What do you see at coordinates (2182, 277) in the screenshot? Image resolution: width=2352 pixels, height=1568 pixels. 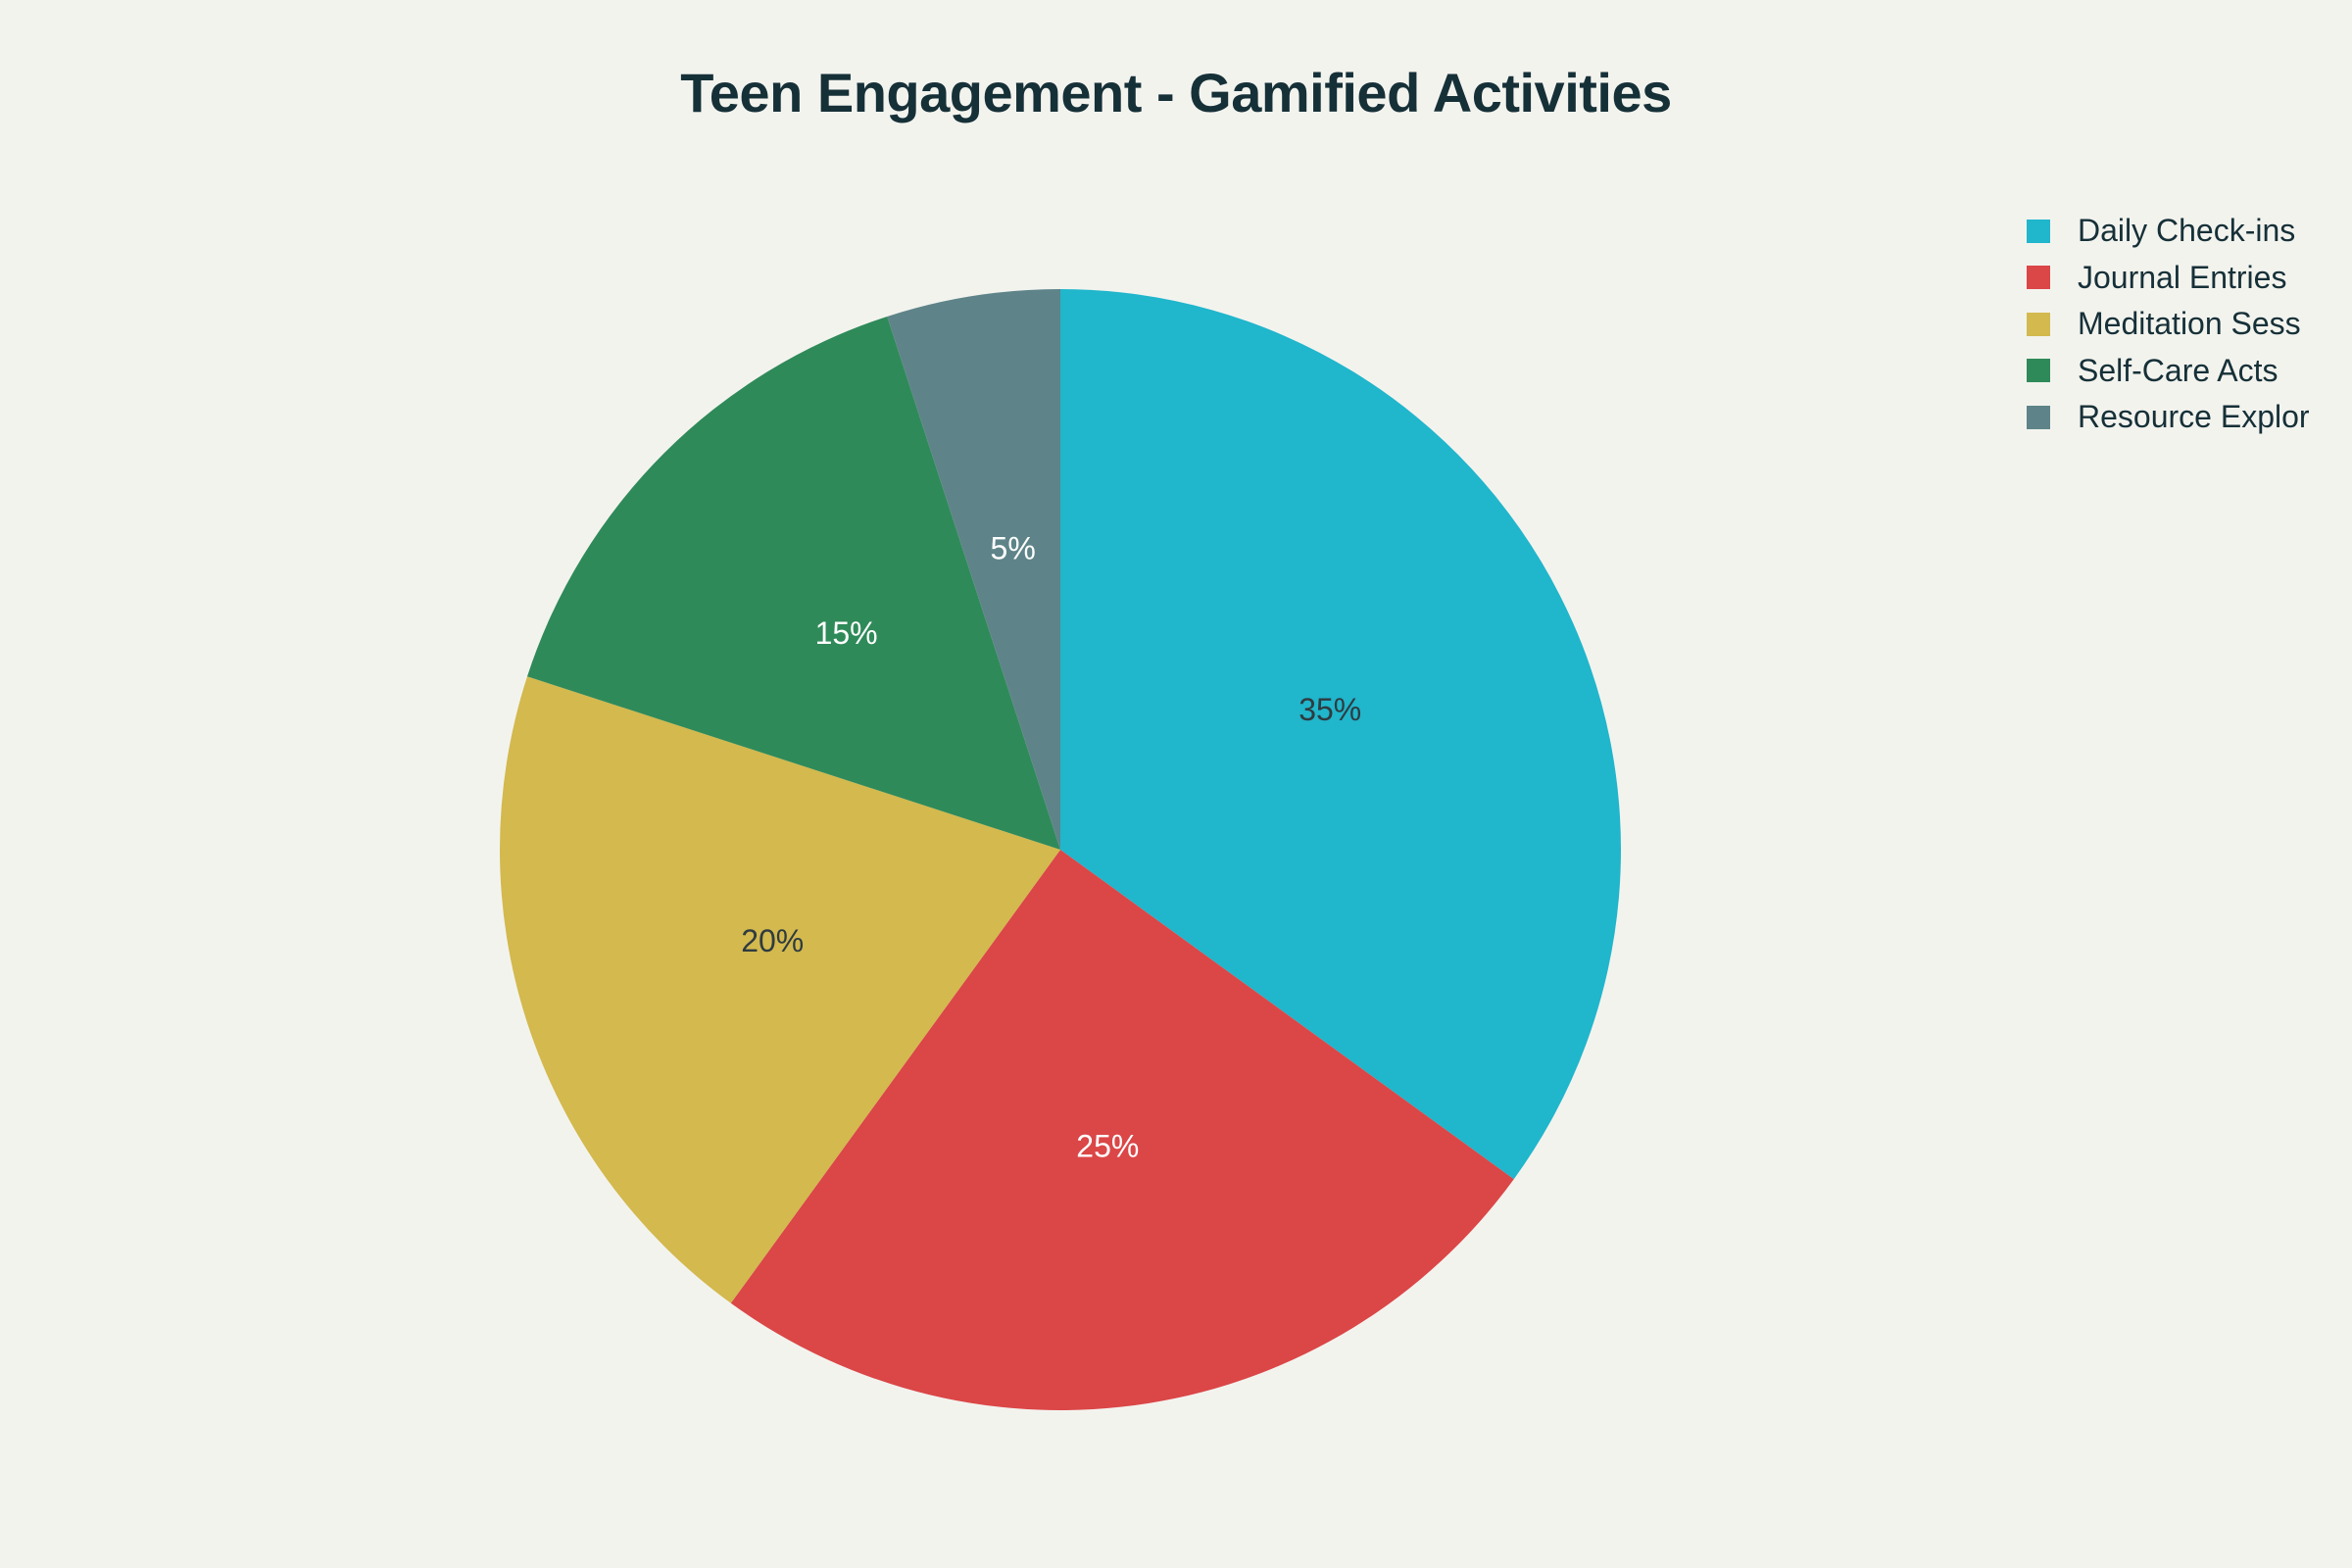 I see `legend-label: Journal Entries` at bounding box center [2182, 277].